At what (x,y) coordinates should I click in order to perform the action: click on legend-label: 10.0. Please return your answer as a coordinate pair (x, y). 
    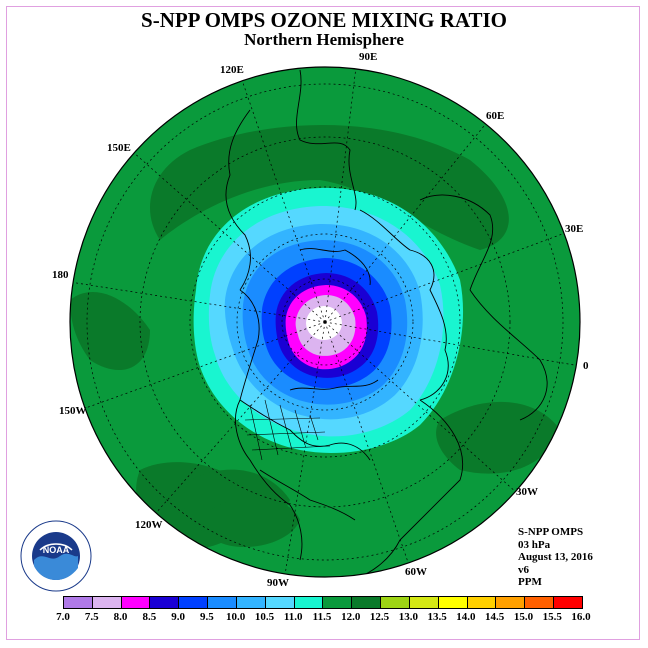
    Looking at the image, I should click on (236, 617).